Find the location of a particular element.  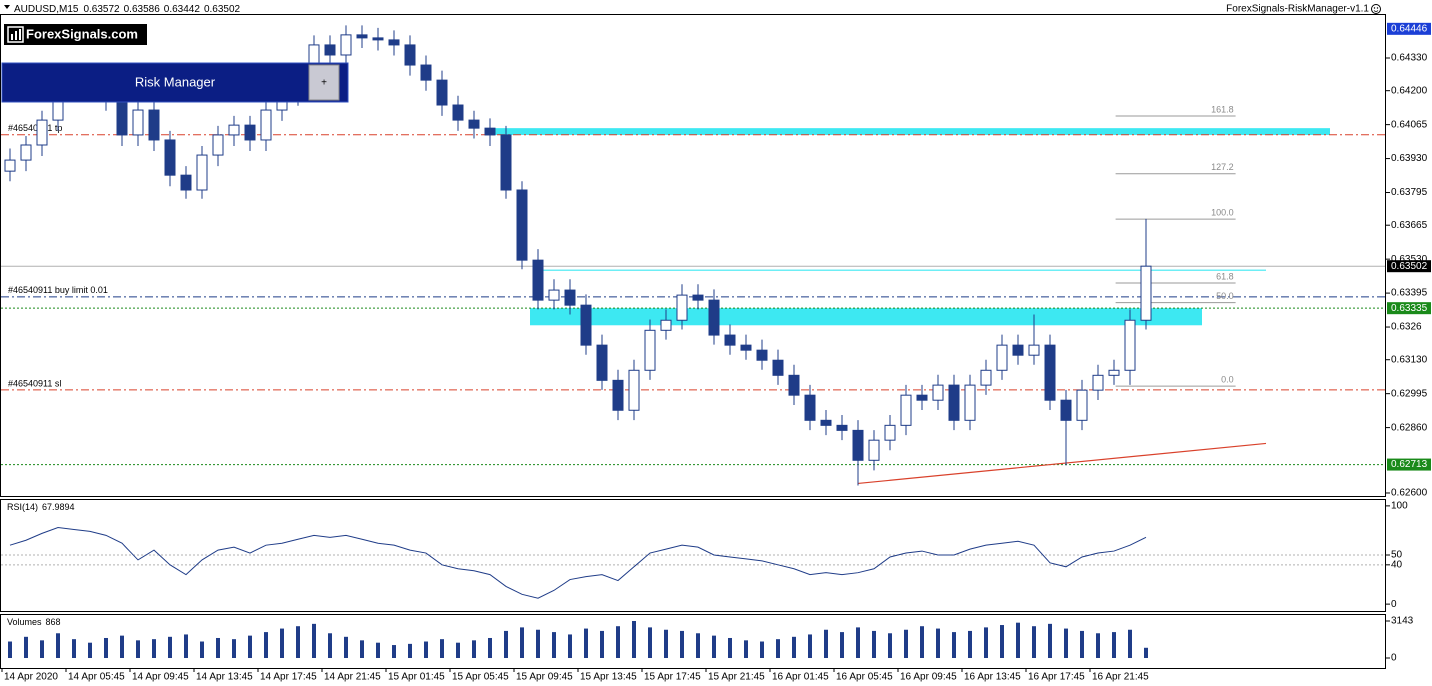

expand-button is located at coordinates (324, 82).